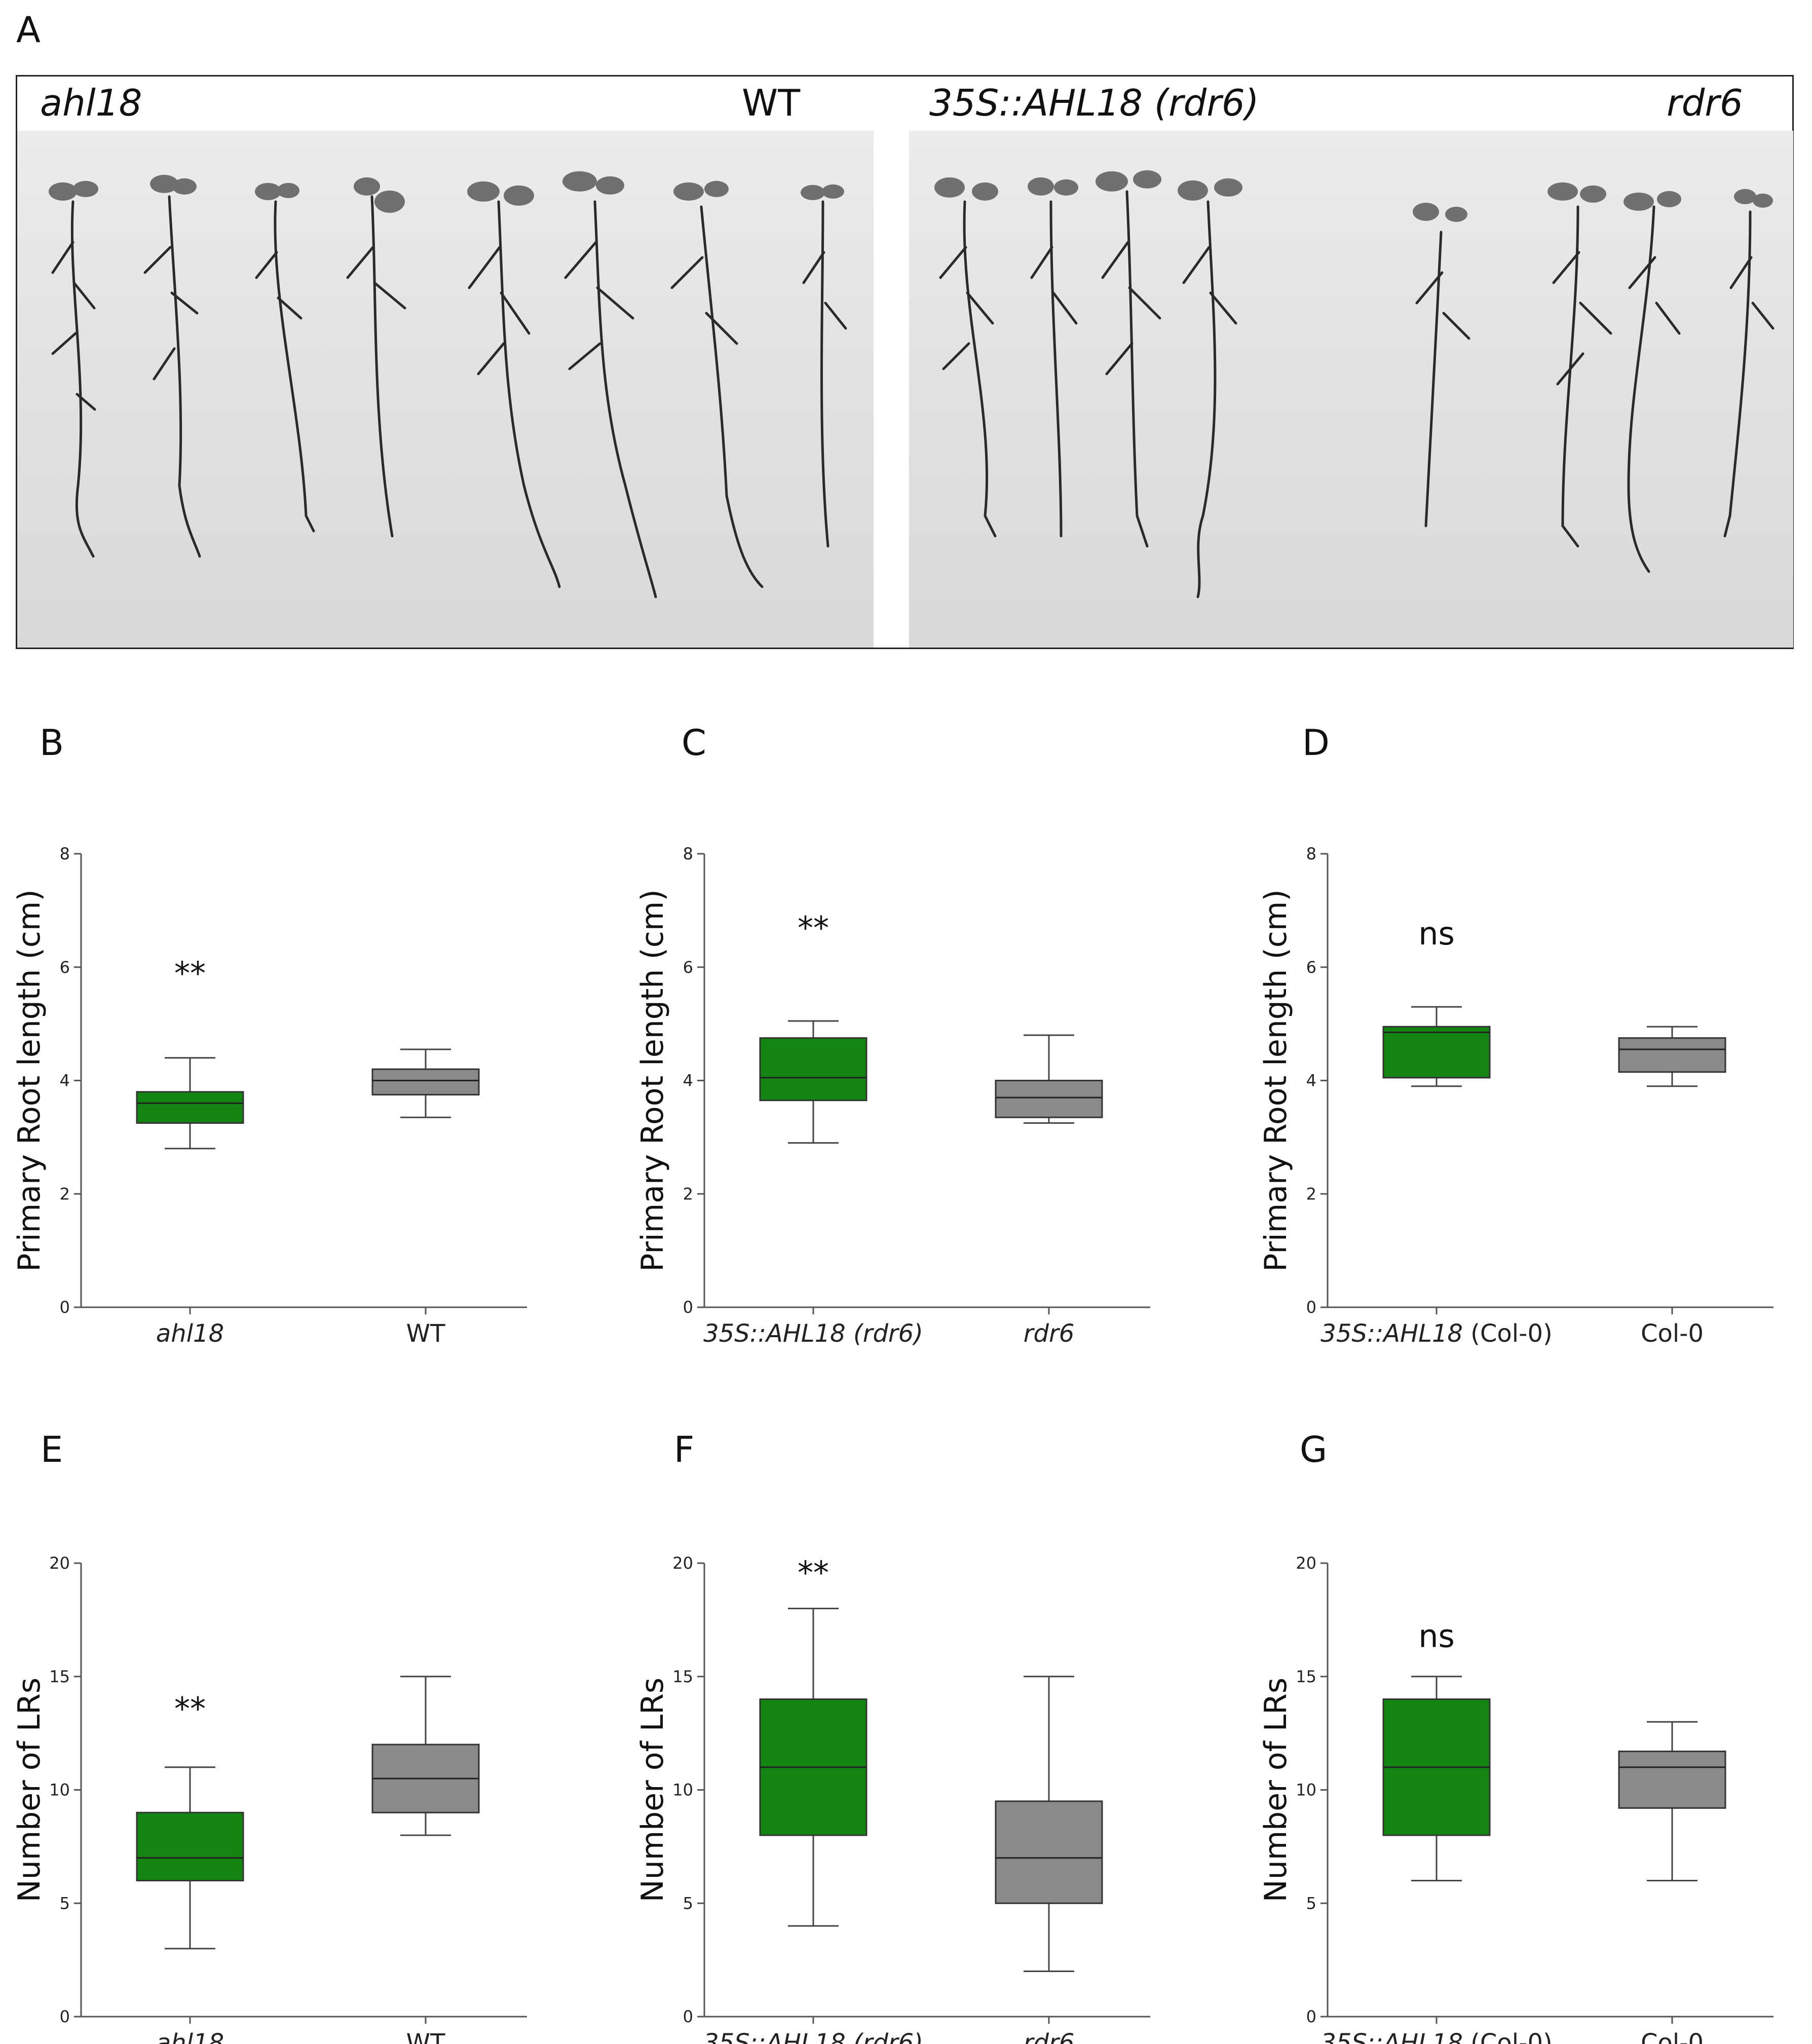 Image resolution: width=1812 pixels, height=2044 pixels. I want to click on photo-label-wt: WT, so click(771, 103).